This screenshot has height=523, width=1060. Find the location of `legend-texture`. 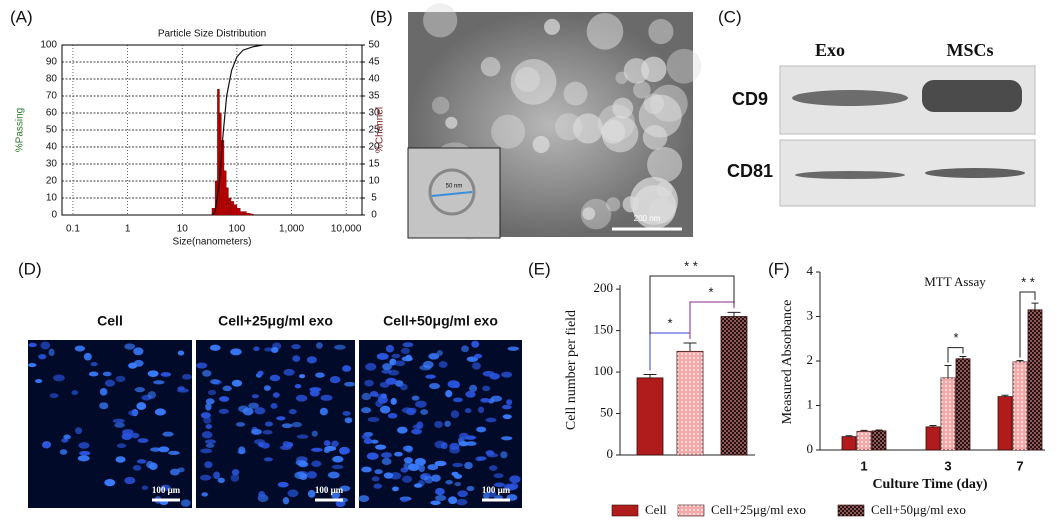

legend-texture is located at coordinates (851, 510).